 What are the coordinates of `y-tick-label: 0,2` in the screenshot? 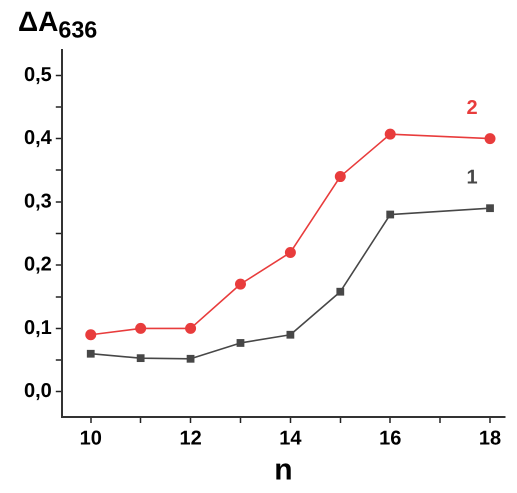 It's located at (38, 265).